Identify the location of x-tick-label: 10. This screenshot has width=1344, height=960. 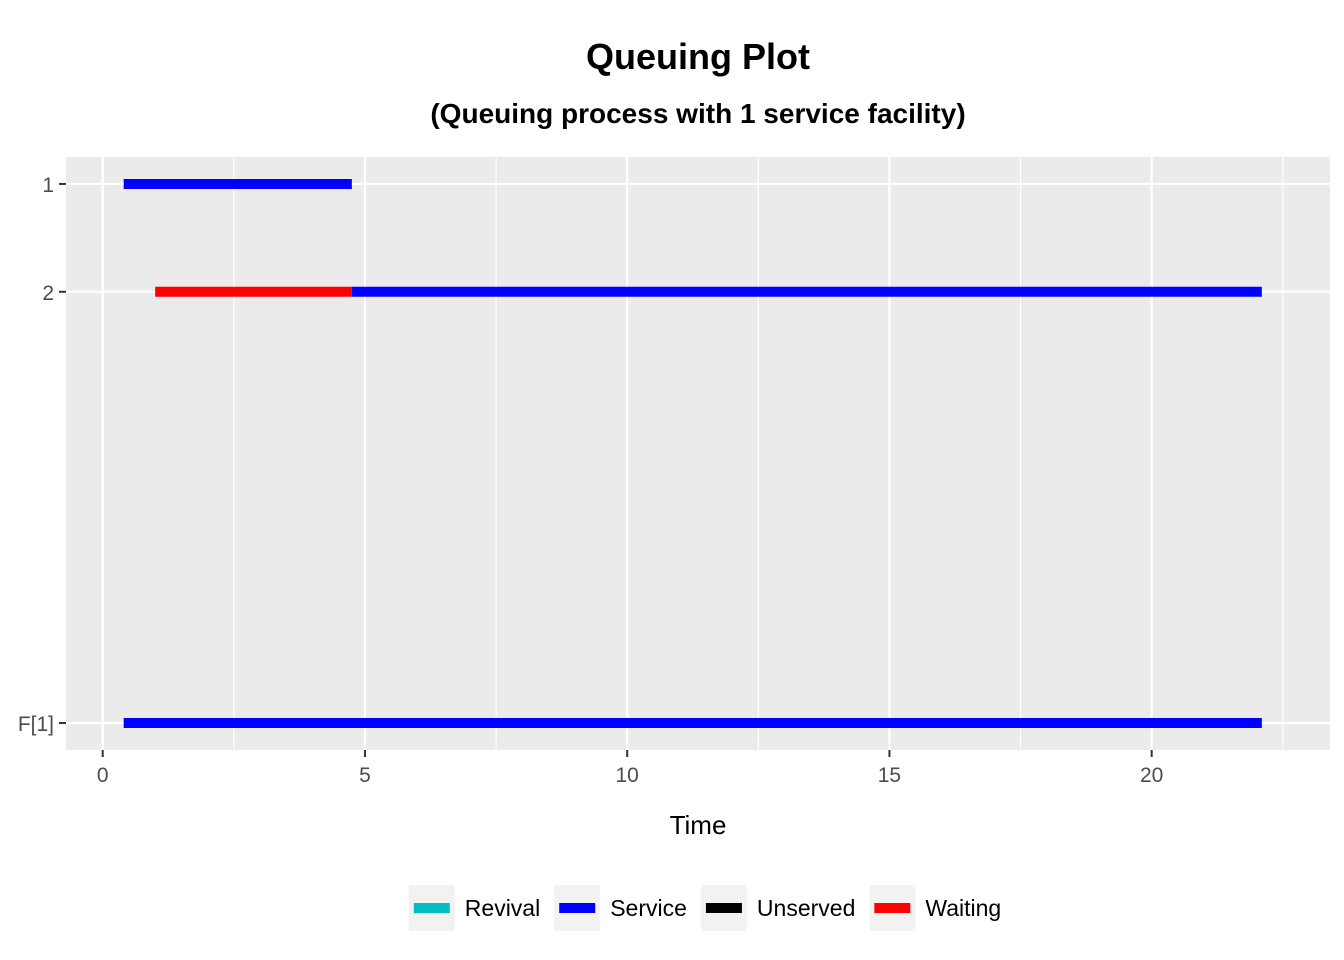
(627, 775).